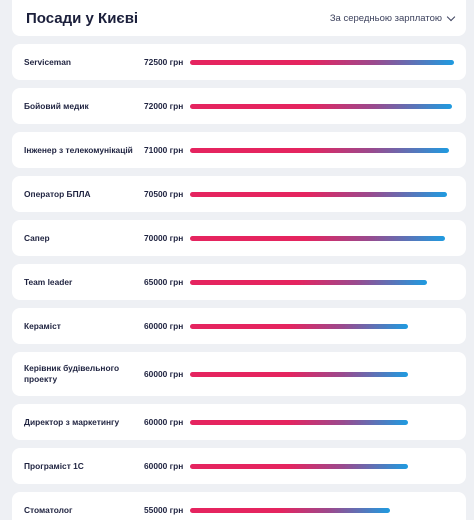 Image resolution: width=474 pixels, height=520 pixels. I want to click on salary-value: 65000 грн, so click(164, 281).